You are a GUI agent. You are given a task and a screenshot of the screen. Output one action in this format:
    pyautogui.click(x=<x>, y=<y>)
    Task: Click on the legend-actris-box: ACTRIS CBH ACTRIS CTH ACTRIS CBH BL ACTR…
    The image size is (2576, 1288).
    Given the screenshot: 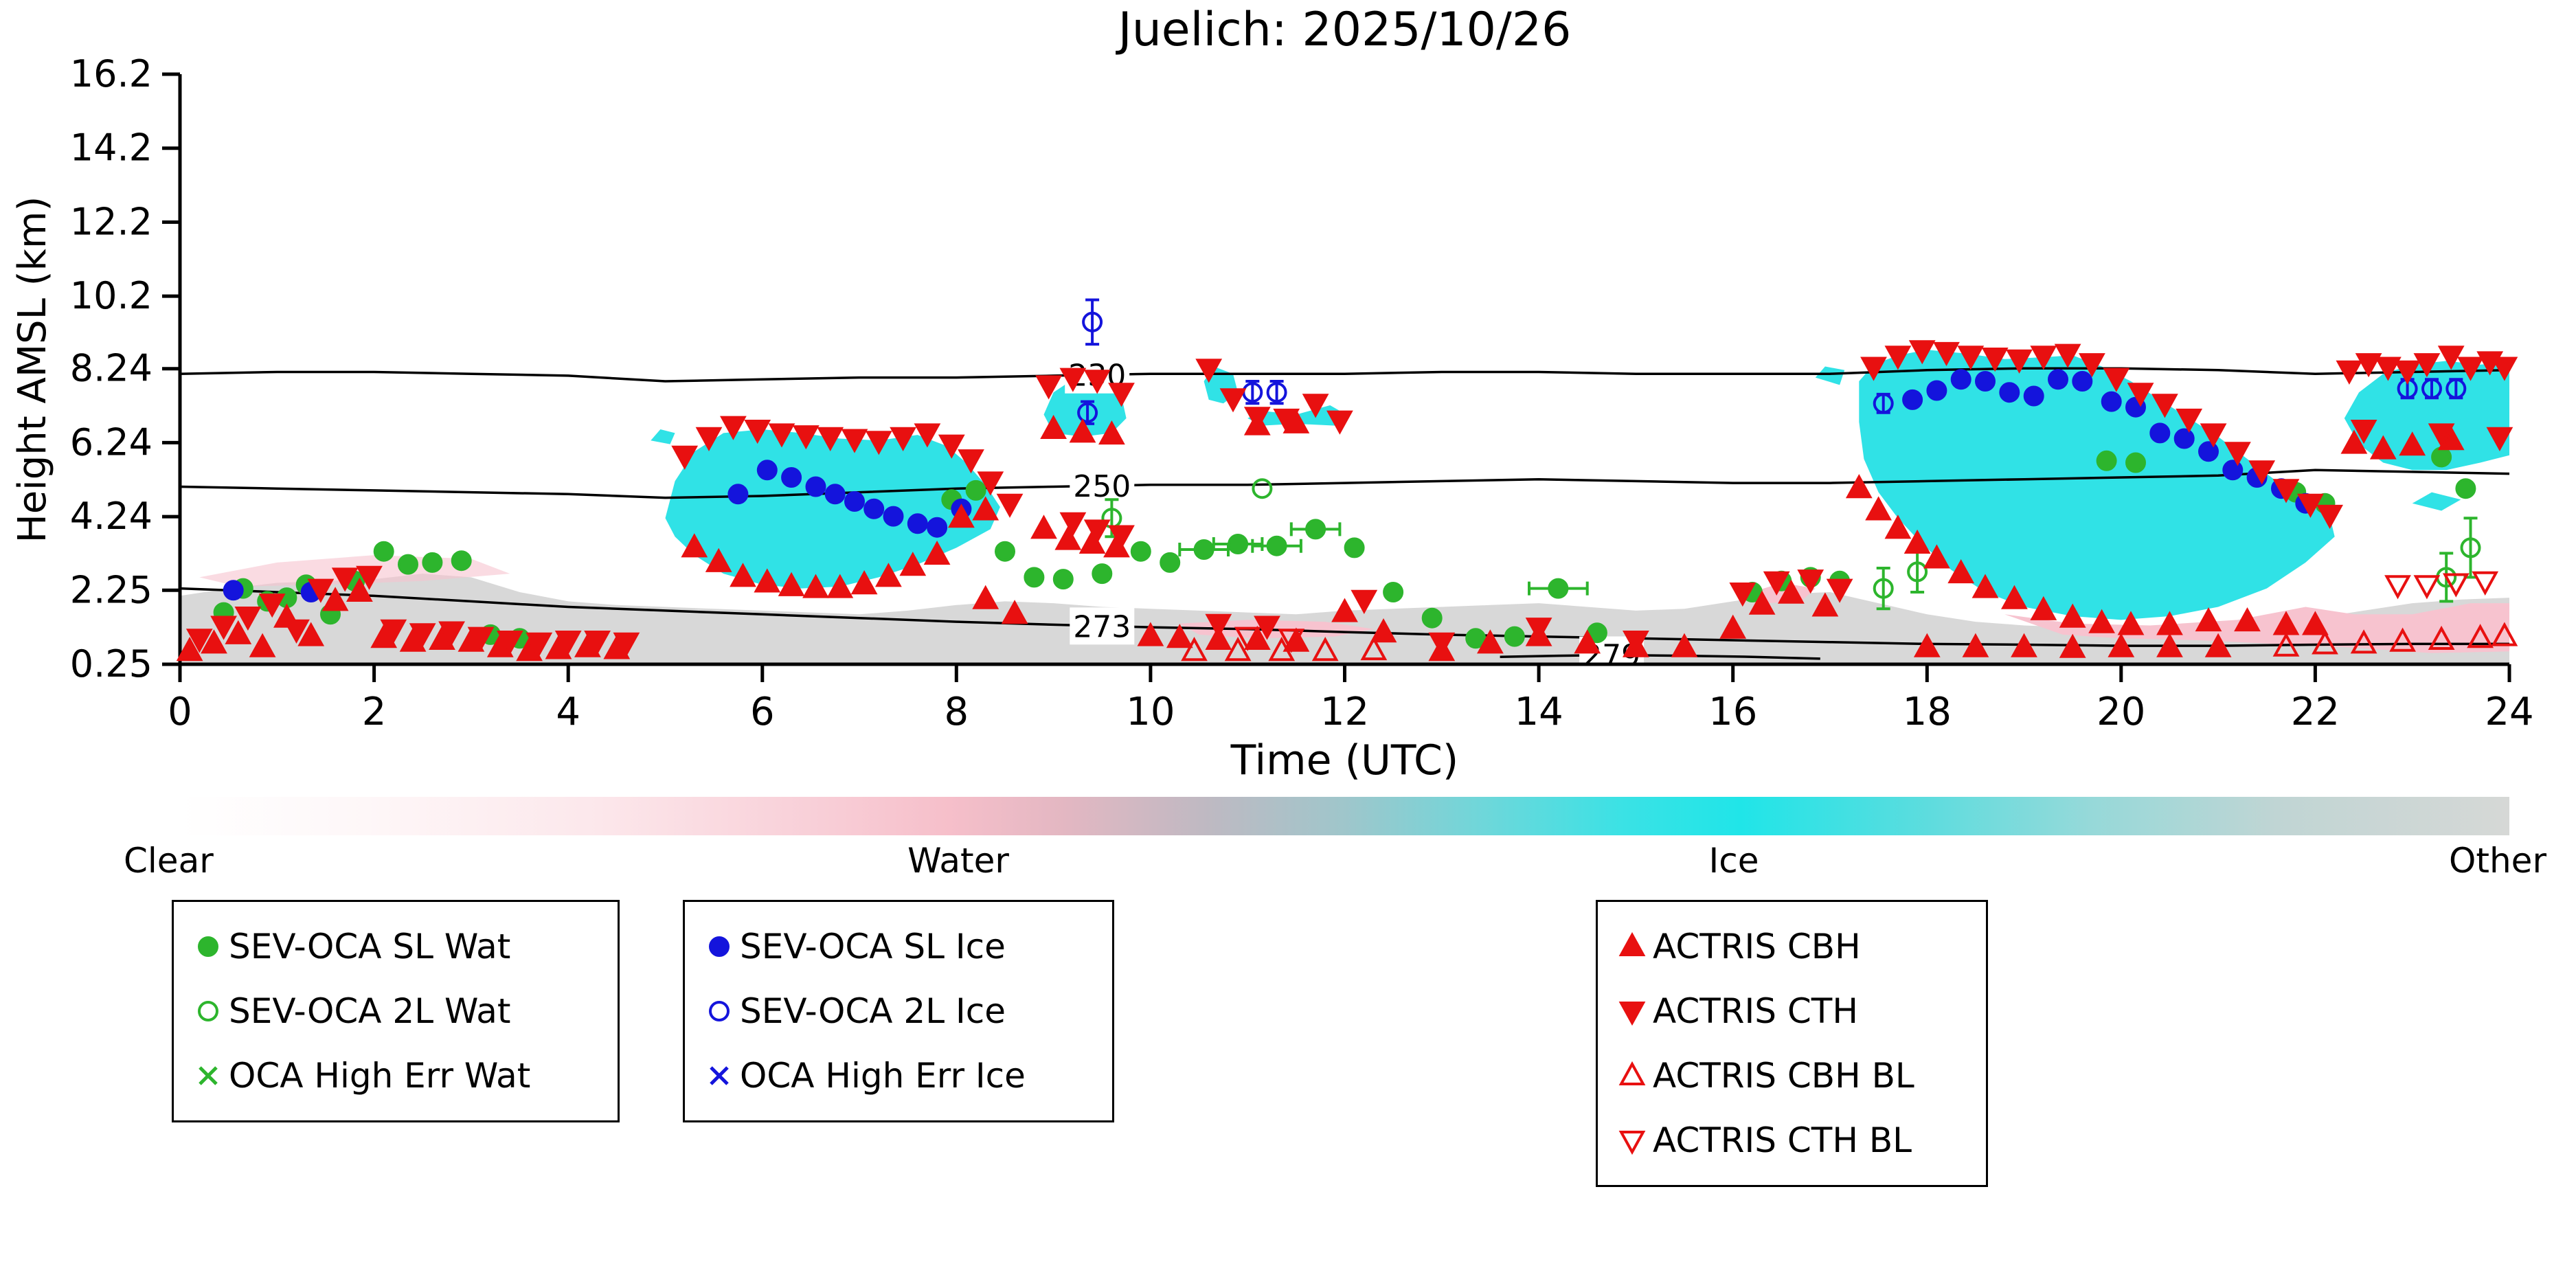 What is the action you would take?
    pyautogui.click(x=1792, y=1043)
    